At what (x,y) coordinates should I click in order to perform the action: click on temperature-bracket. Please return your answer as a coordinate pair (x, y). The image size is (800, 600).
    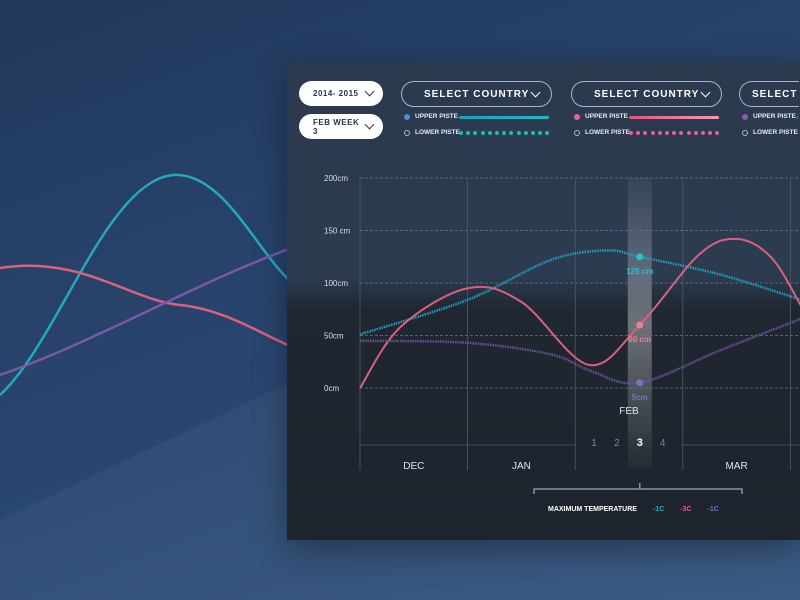
    Looking at the image, I should click on (638, 488).